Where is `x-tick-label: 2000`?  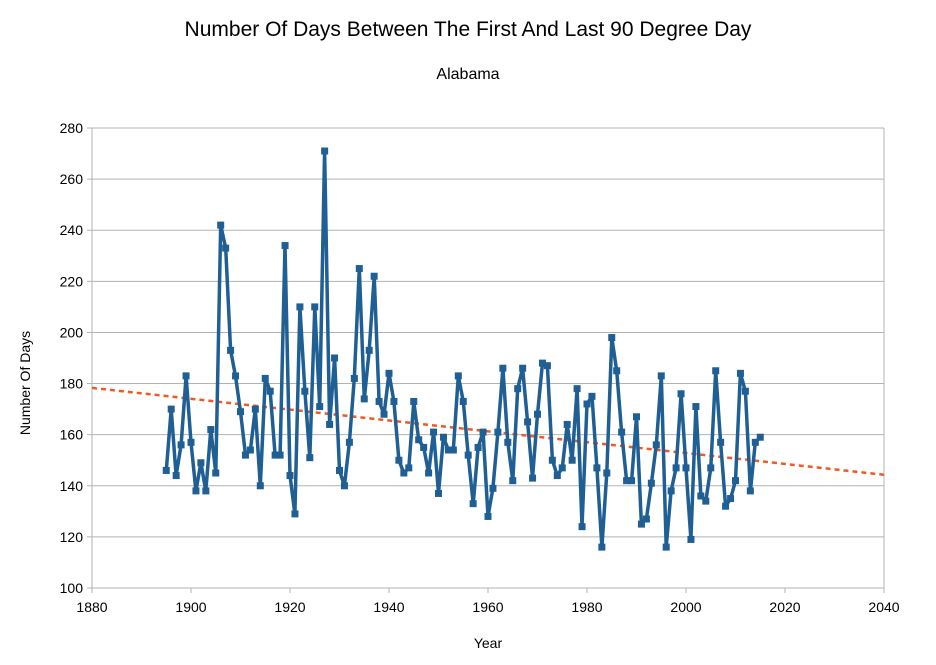 x-tick-label: 2000 is located at coordinates (685, 607).